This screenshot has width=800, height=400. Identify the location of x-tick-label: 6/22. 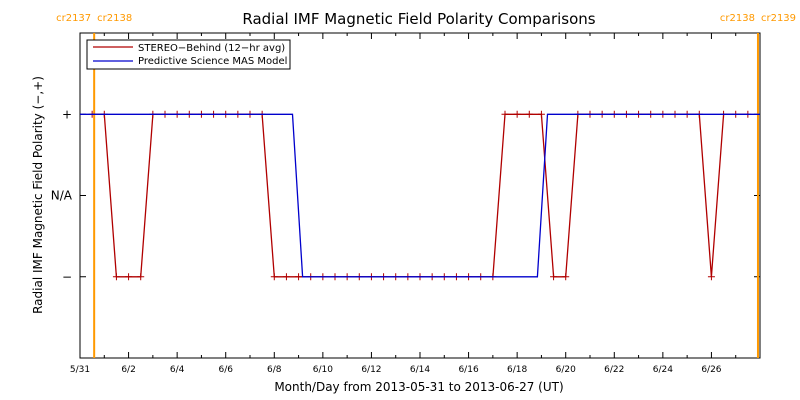
(614, 370).